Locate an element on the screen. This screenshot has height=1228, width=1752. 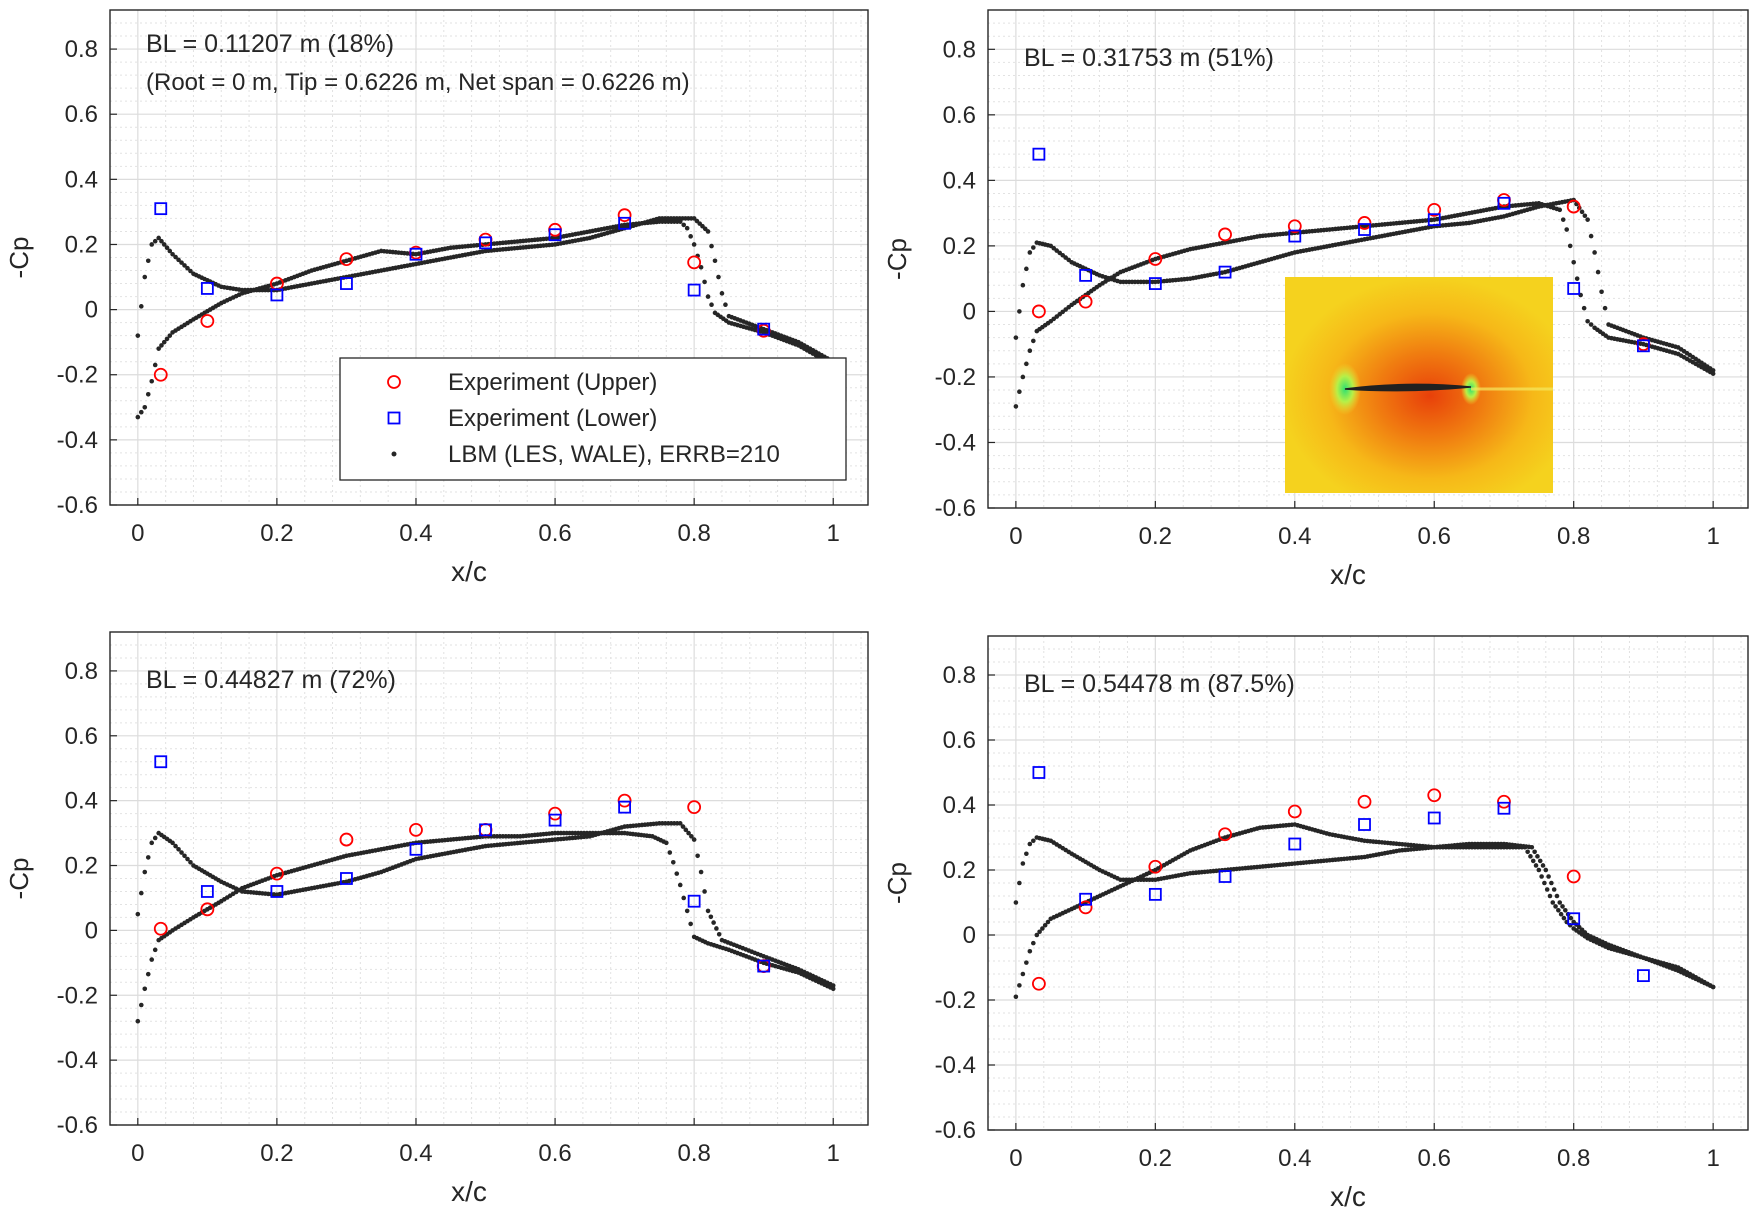
x-tick-label: 0.8 is located at coordinates (1573, 536).